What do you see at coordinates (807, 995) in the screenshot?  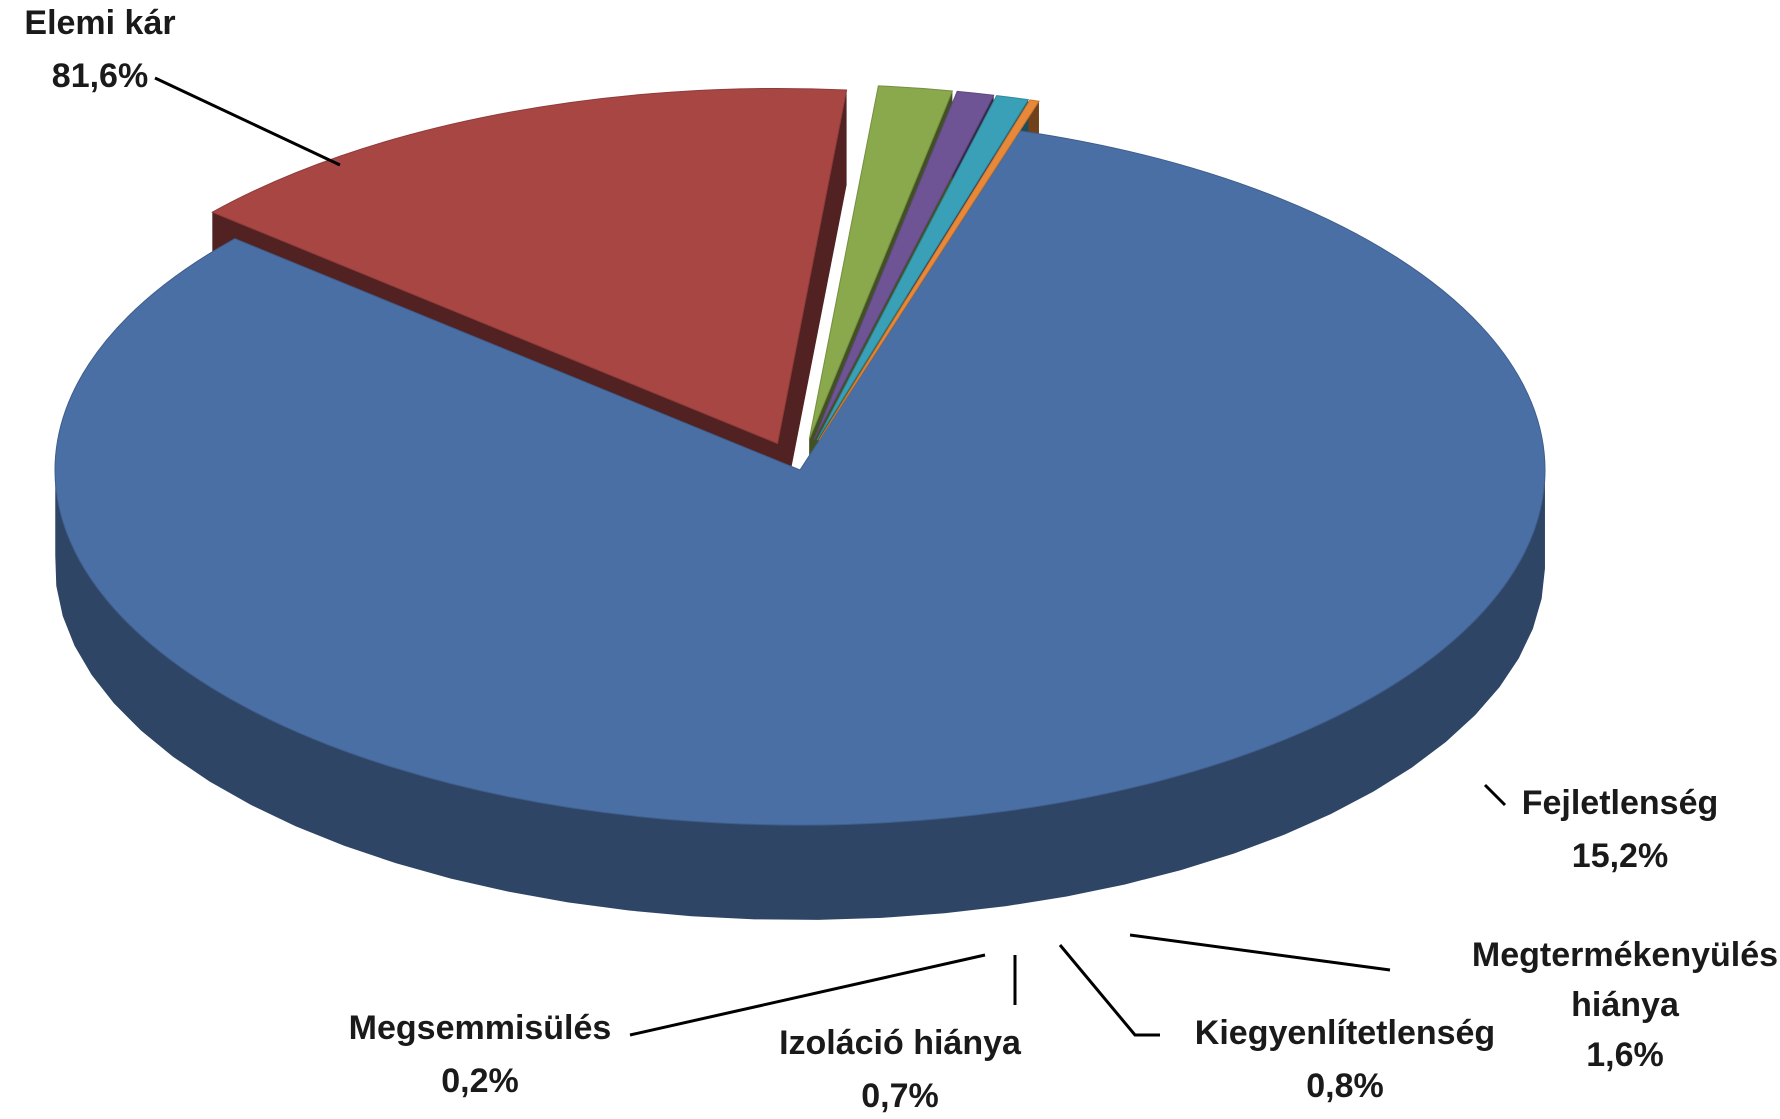 I see `leader-line-megsemmisules` at bounding box center [807, 995].